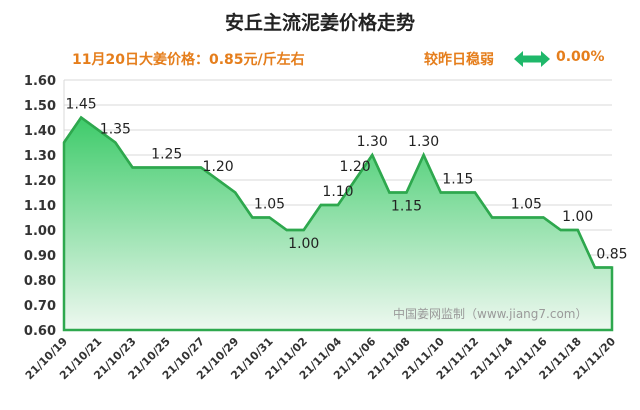 The height and width of the screenshot is (410, 640). I want to click on y-tick-label: 1.50, so click(40, 106).